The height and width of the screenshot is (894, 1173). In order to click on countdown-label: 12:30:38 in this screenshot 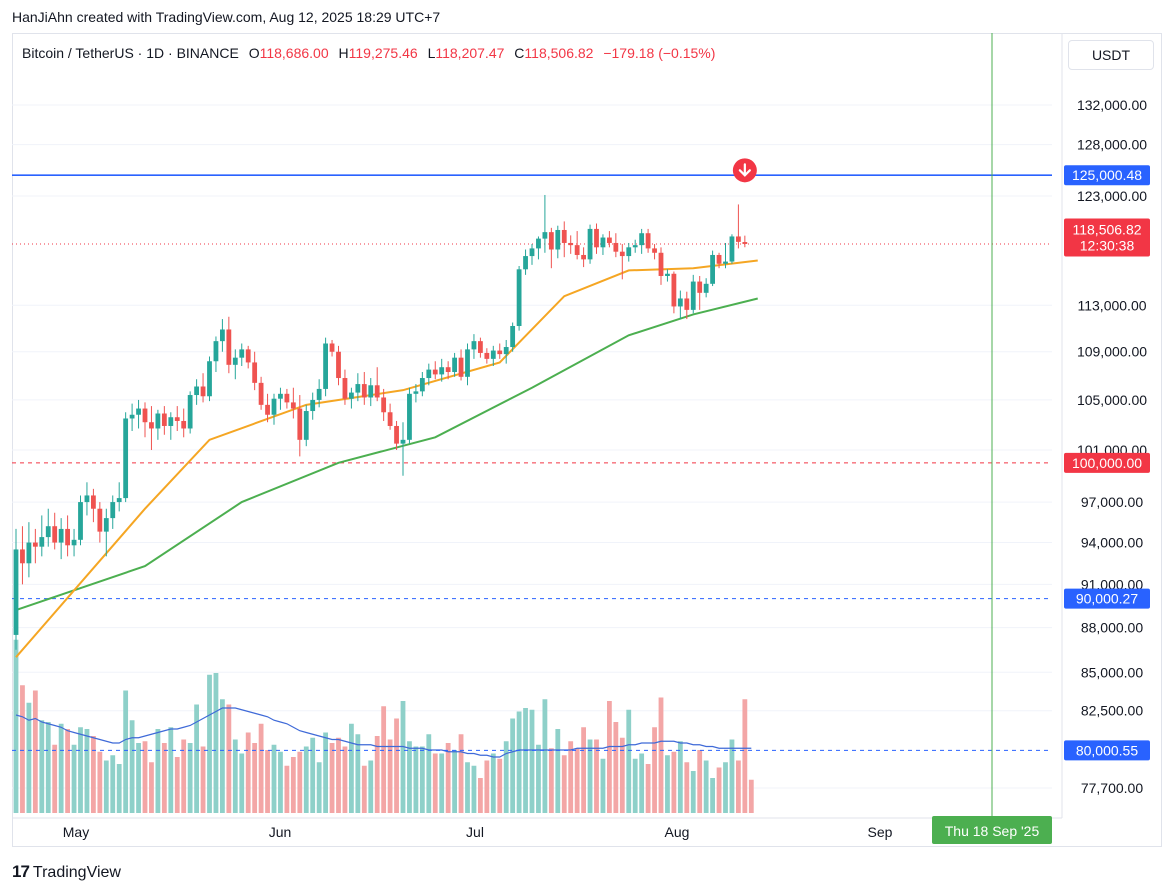, I will do `click(1107, 245)`.